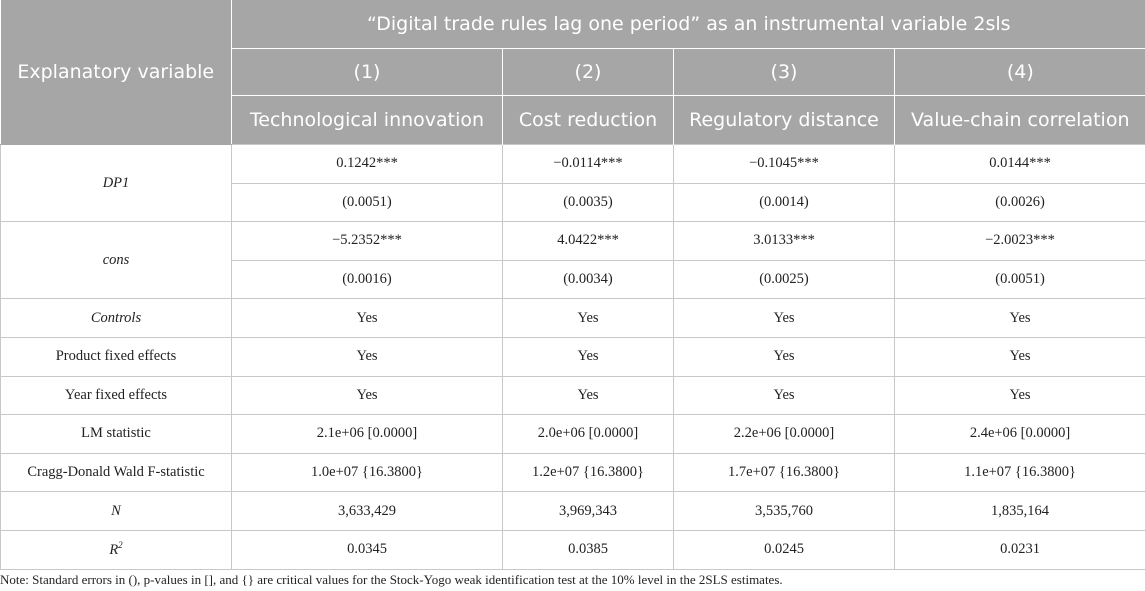 The width and height of the screenshot is (1145, 591). What do you see at coordinates (116, 183) in the screenshot?
I see `row-label-dp1: DP1` at bounding box center [116, 183].